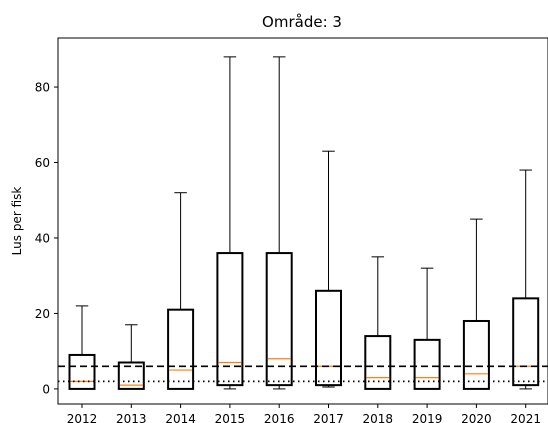 The width and height of the screenshot is (548, 423). I want to click on box-2015, so click(230, 223).